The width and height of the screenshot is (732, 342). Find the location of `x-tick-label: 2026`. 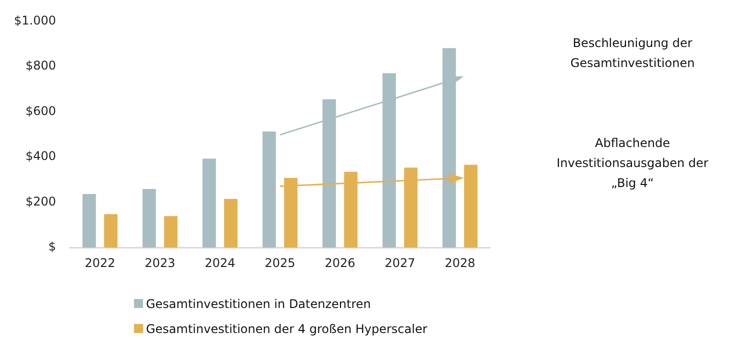

x-tick-label: 2026 is located at coordinates (340, 263).